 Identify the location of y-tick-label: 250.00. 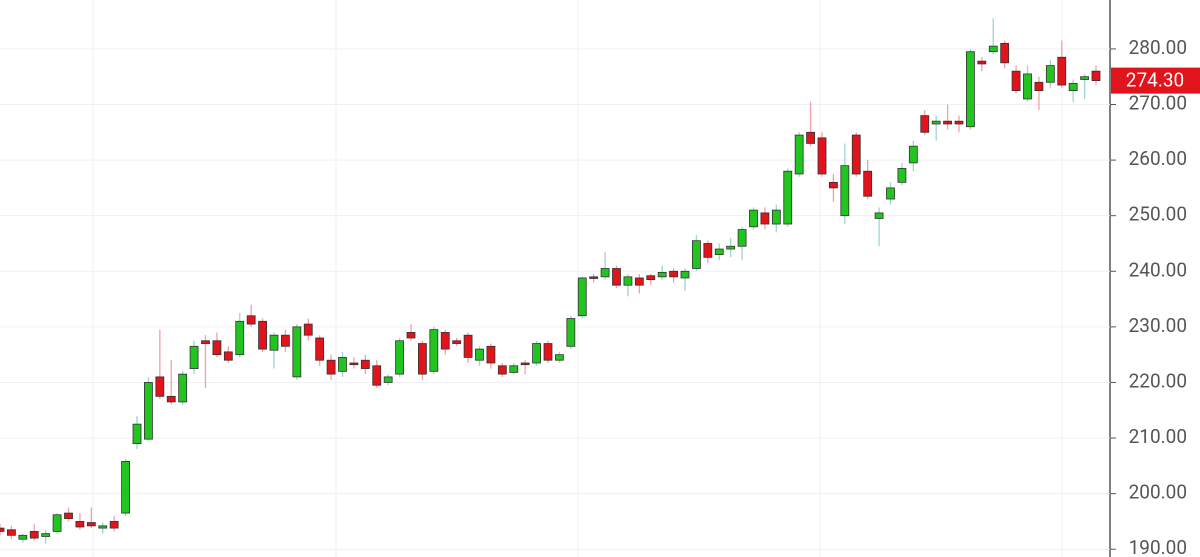
(1158, 214).